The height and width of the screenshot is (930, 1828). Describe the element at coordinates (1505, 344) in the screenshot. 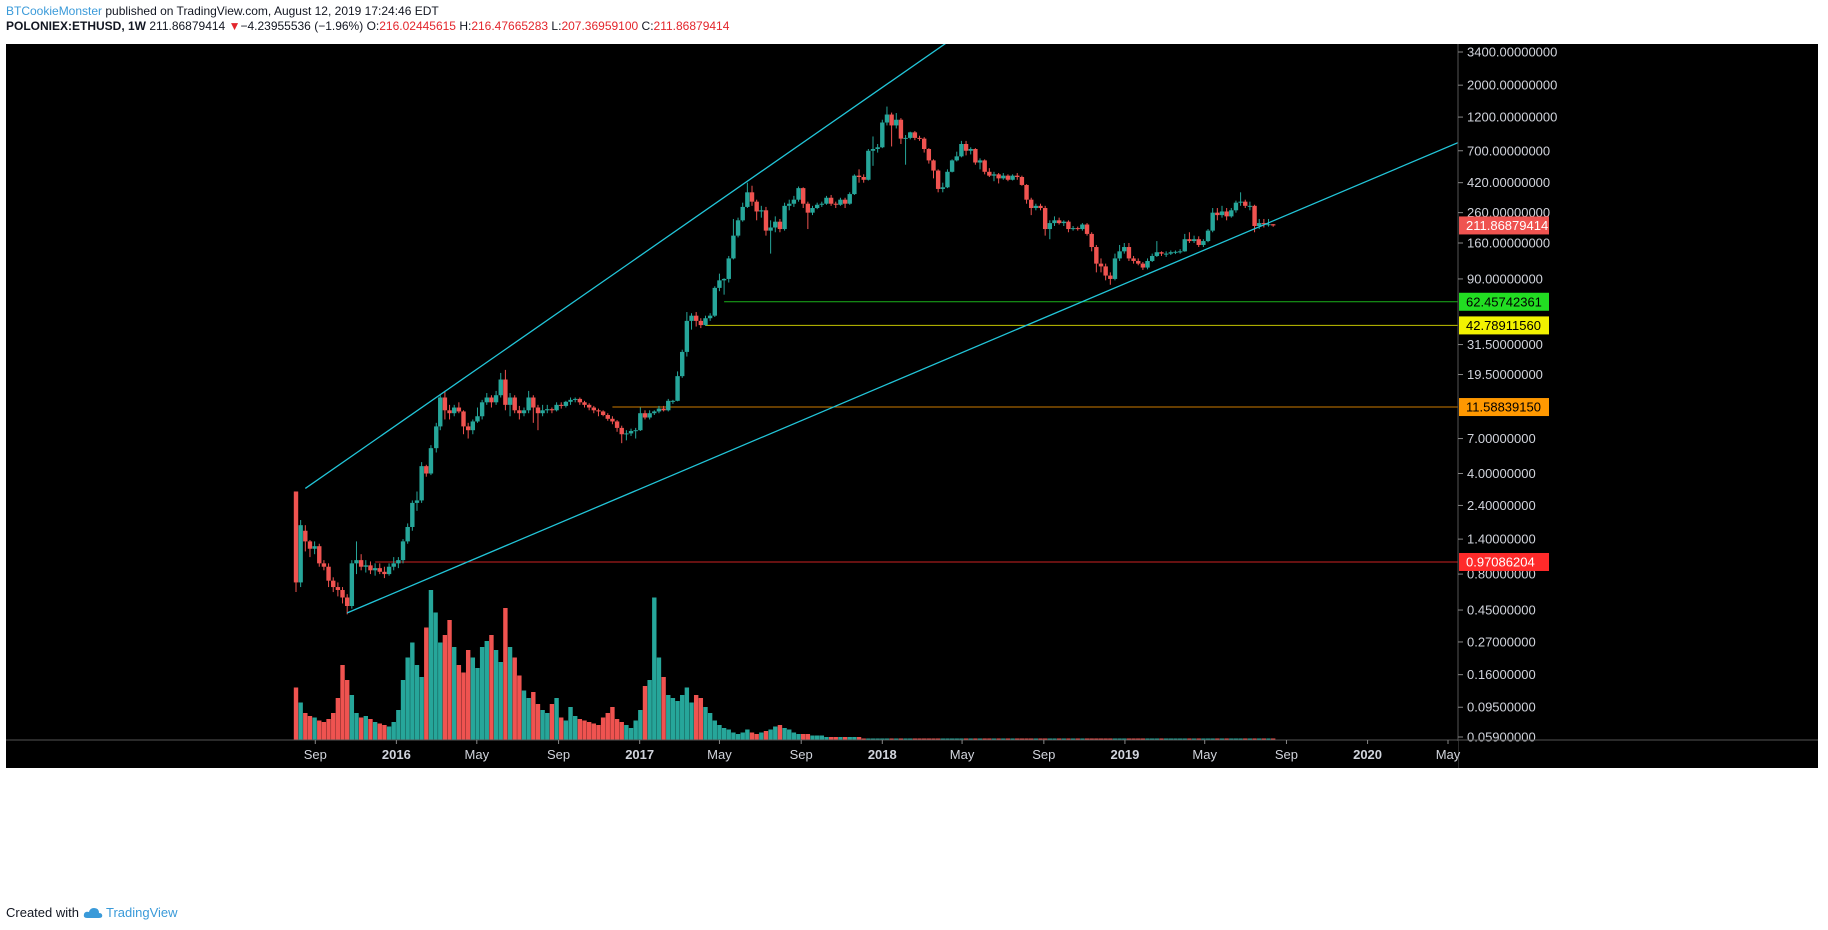

I see `price-axis-label: 31.50000000` at that location.